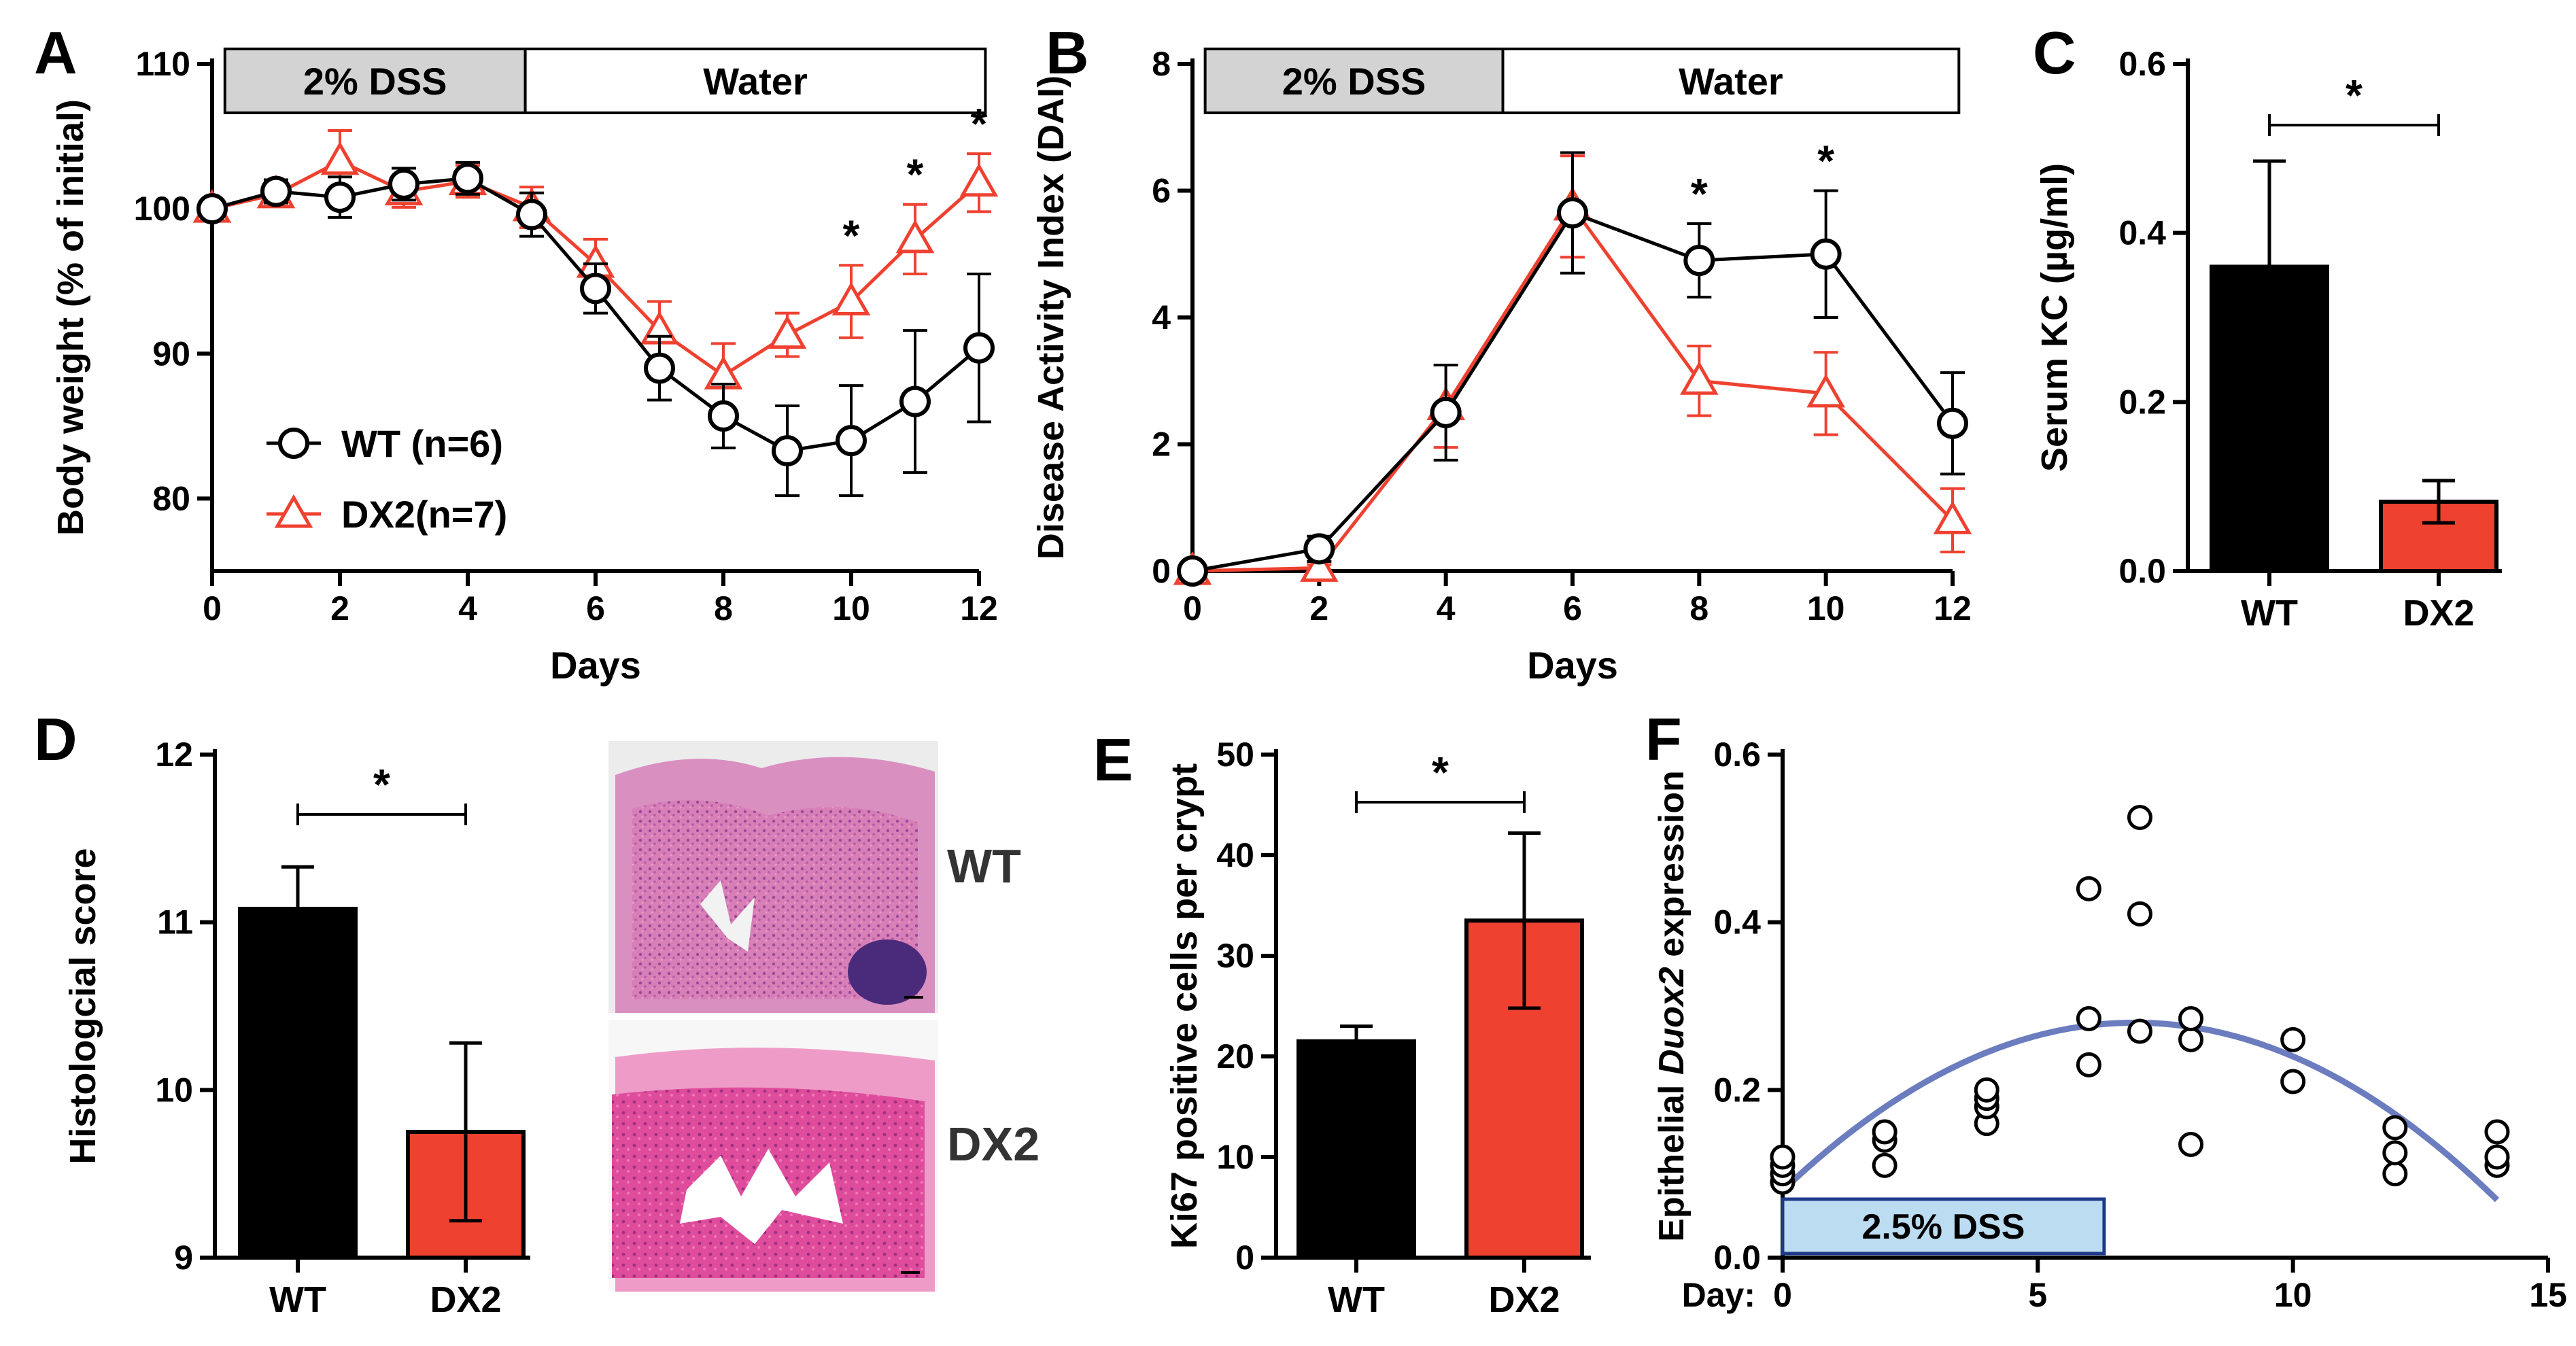 The height and width of the screenshot is (1346, 2576). I want to click on panel-letter-b: B, so click(1067, 53).